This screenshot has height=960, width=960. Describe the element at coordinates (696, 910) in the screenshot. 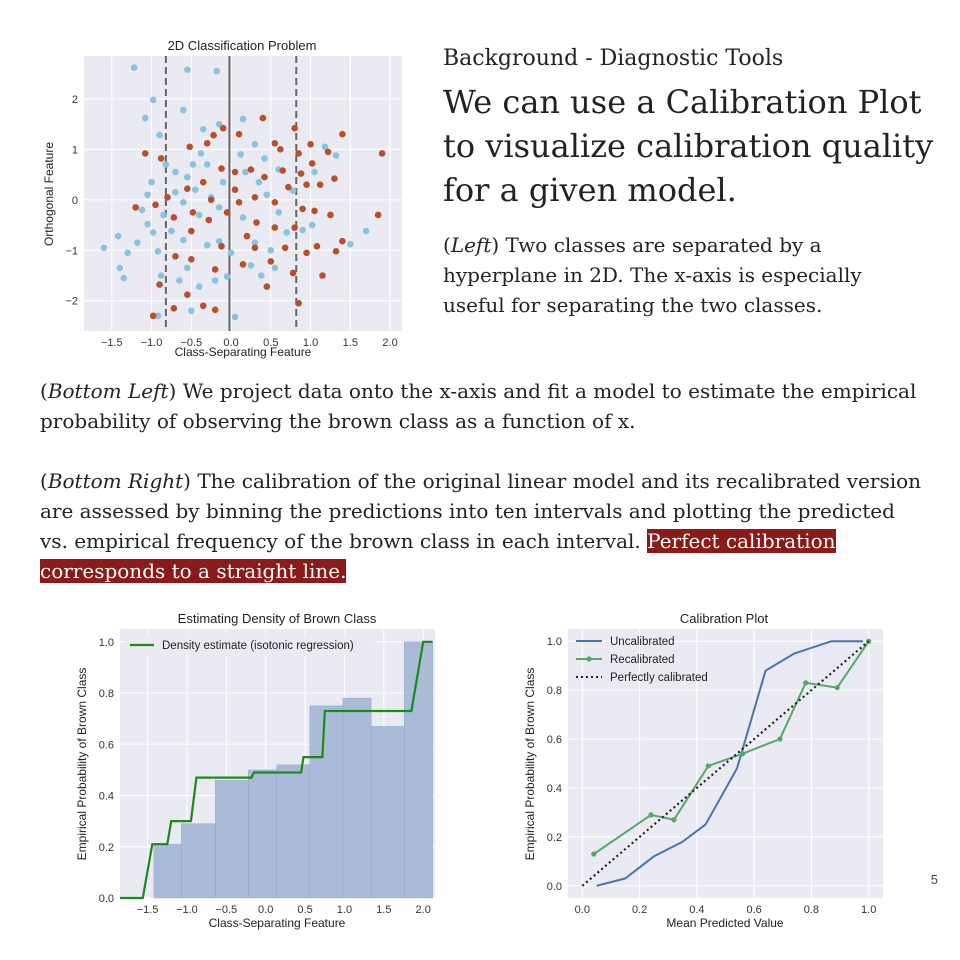

I see `calibration-xtick-label: 0.4` at that location.